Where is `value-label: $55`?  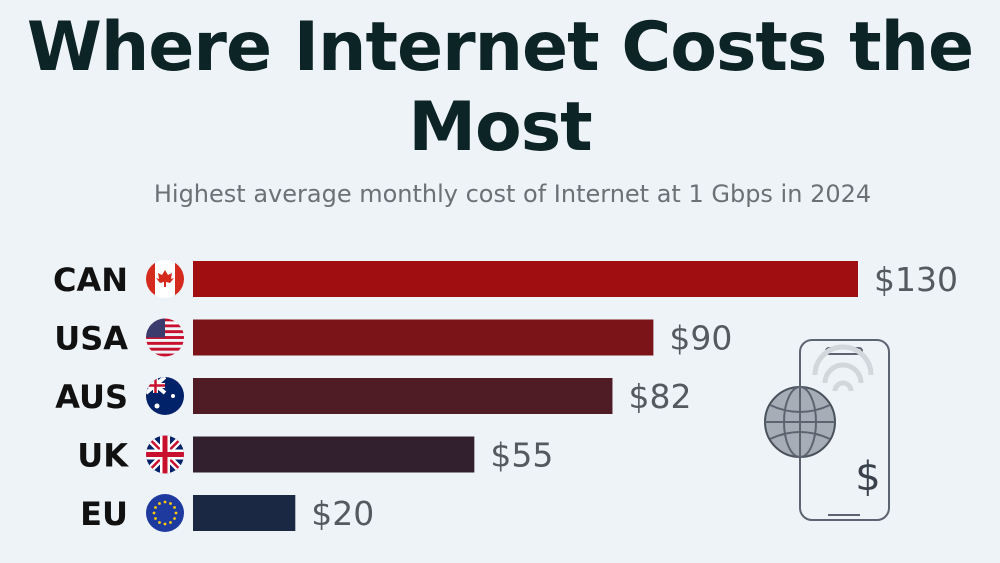 value-label: $55 is located at coordinates (521, 455).